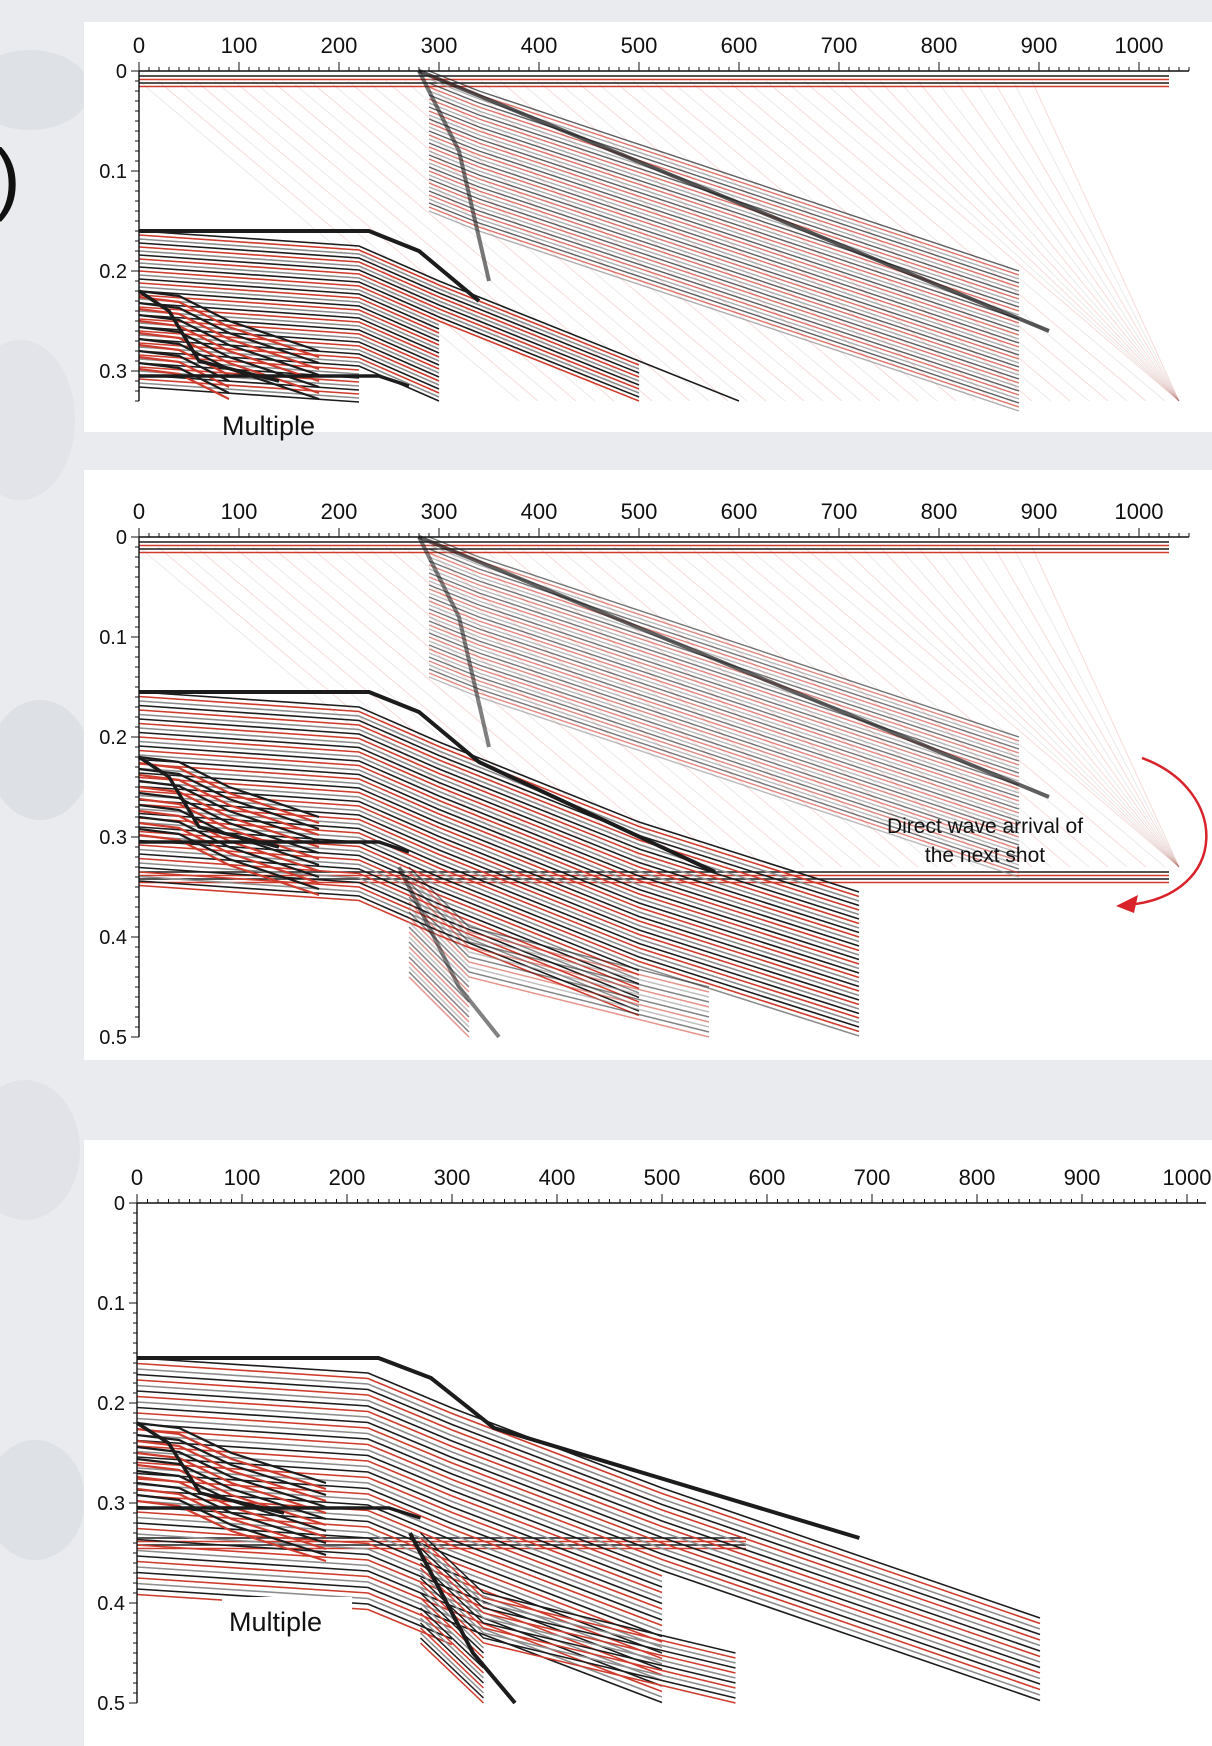 The height and width of the screenshot is (1746, 1212). What do you see at coordinates (113, 638) in the screenshot?
I see `y-tick-label: 0.1` at bounding box center [113, 638].